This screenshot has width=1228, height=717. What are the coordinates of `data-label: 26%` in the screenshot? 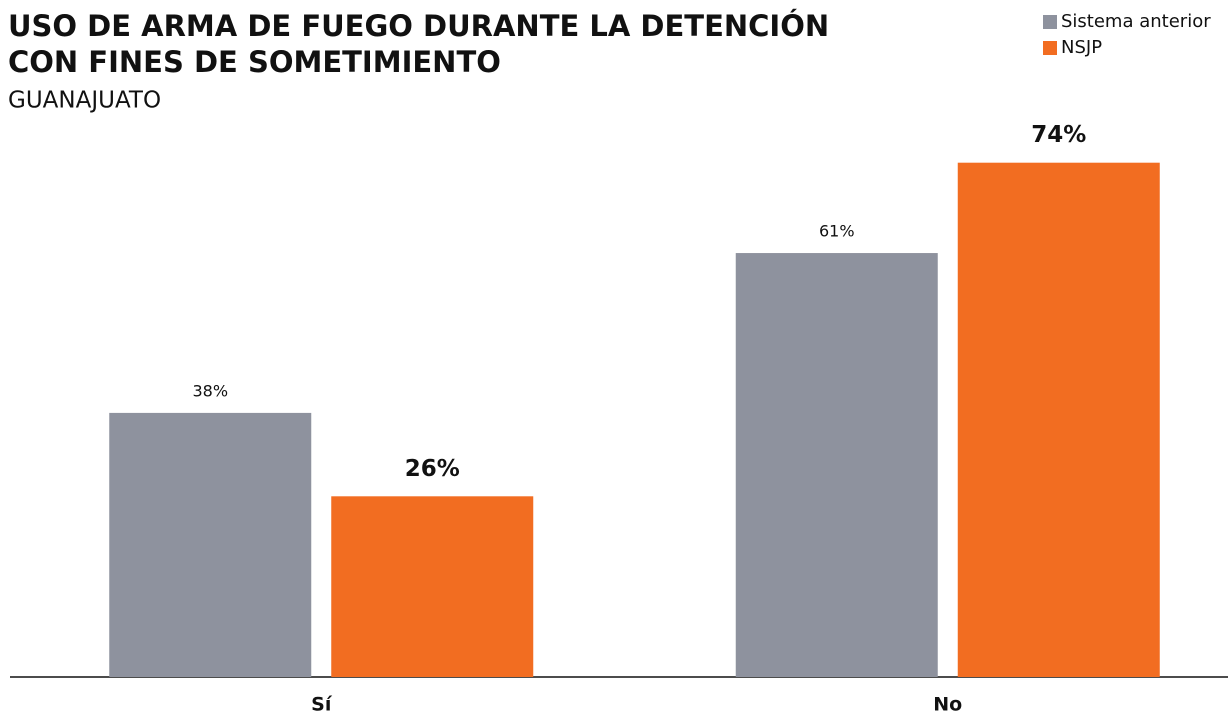 It's located at (432, 469).